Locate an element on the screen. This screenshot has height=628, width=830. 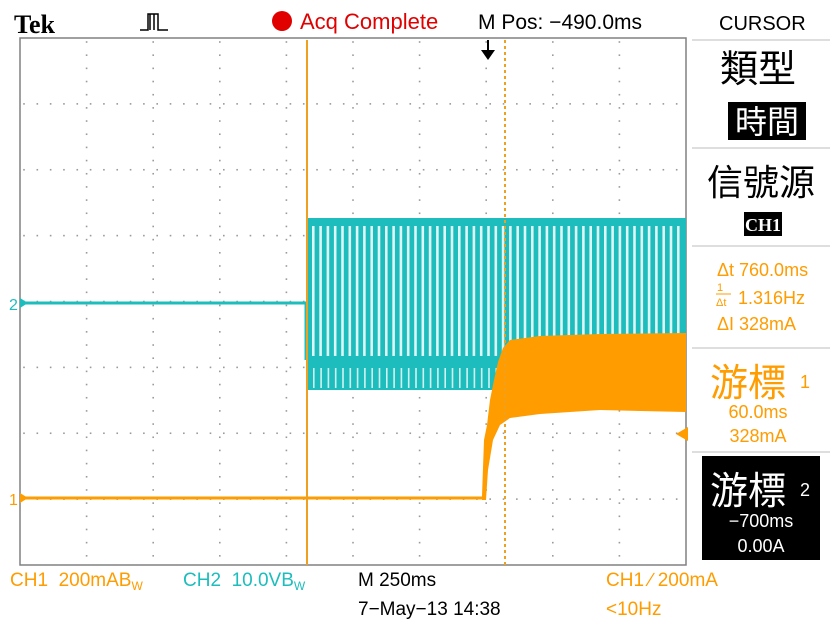
inverse-delta-readout: 1.316Hz is located at coordinates (771, 298).